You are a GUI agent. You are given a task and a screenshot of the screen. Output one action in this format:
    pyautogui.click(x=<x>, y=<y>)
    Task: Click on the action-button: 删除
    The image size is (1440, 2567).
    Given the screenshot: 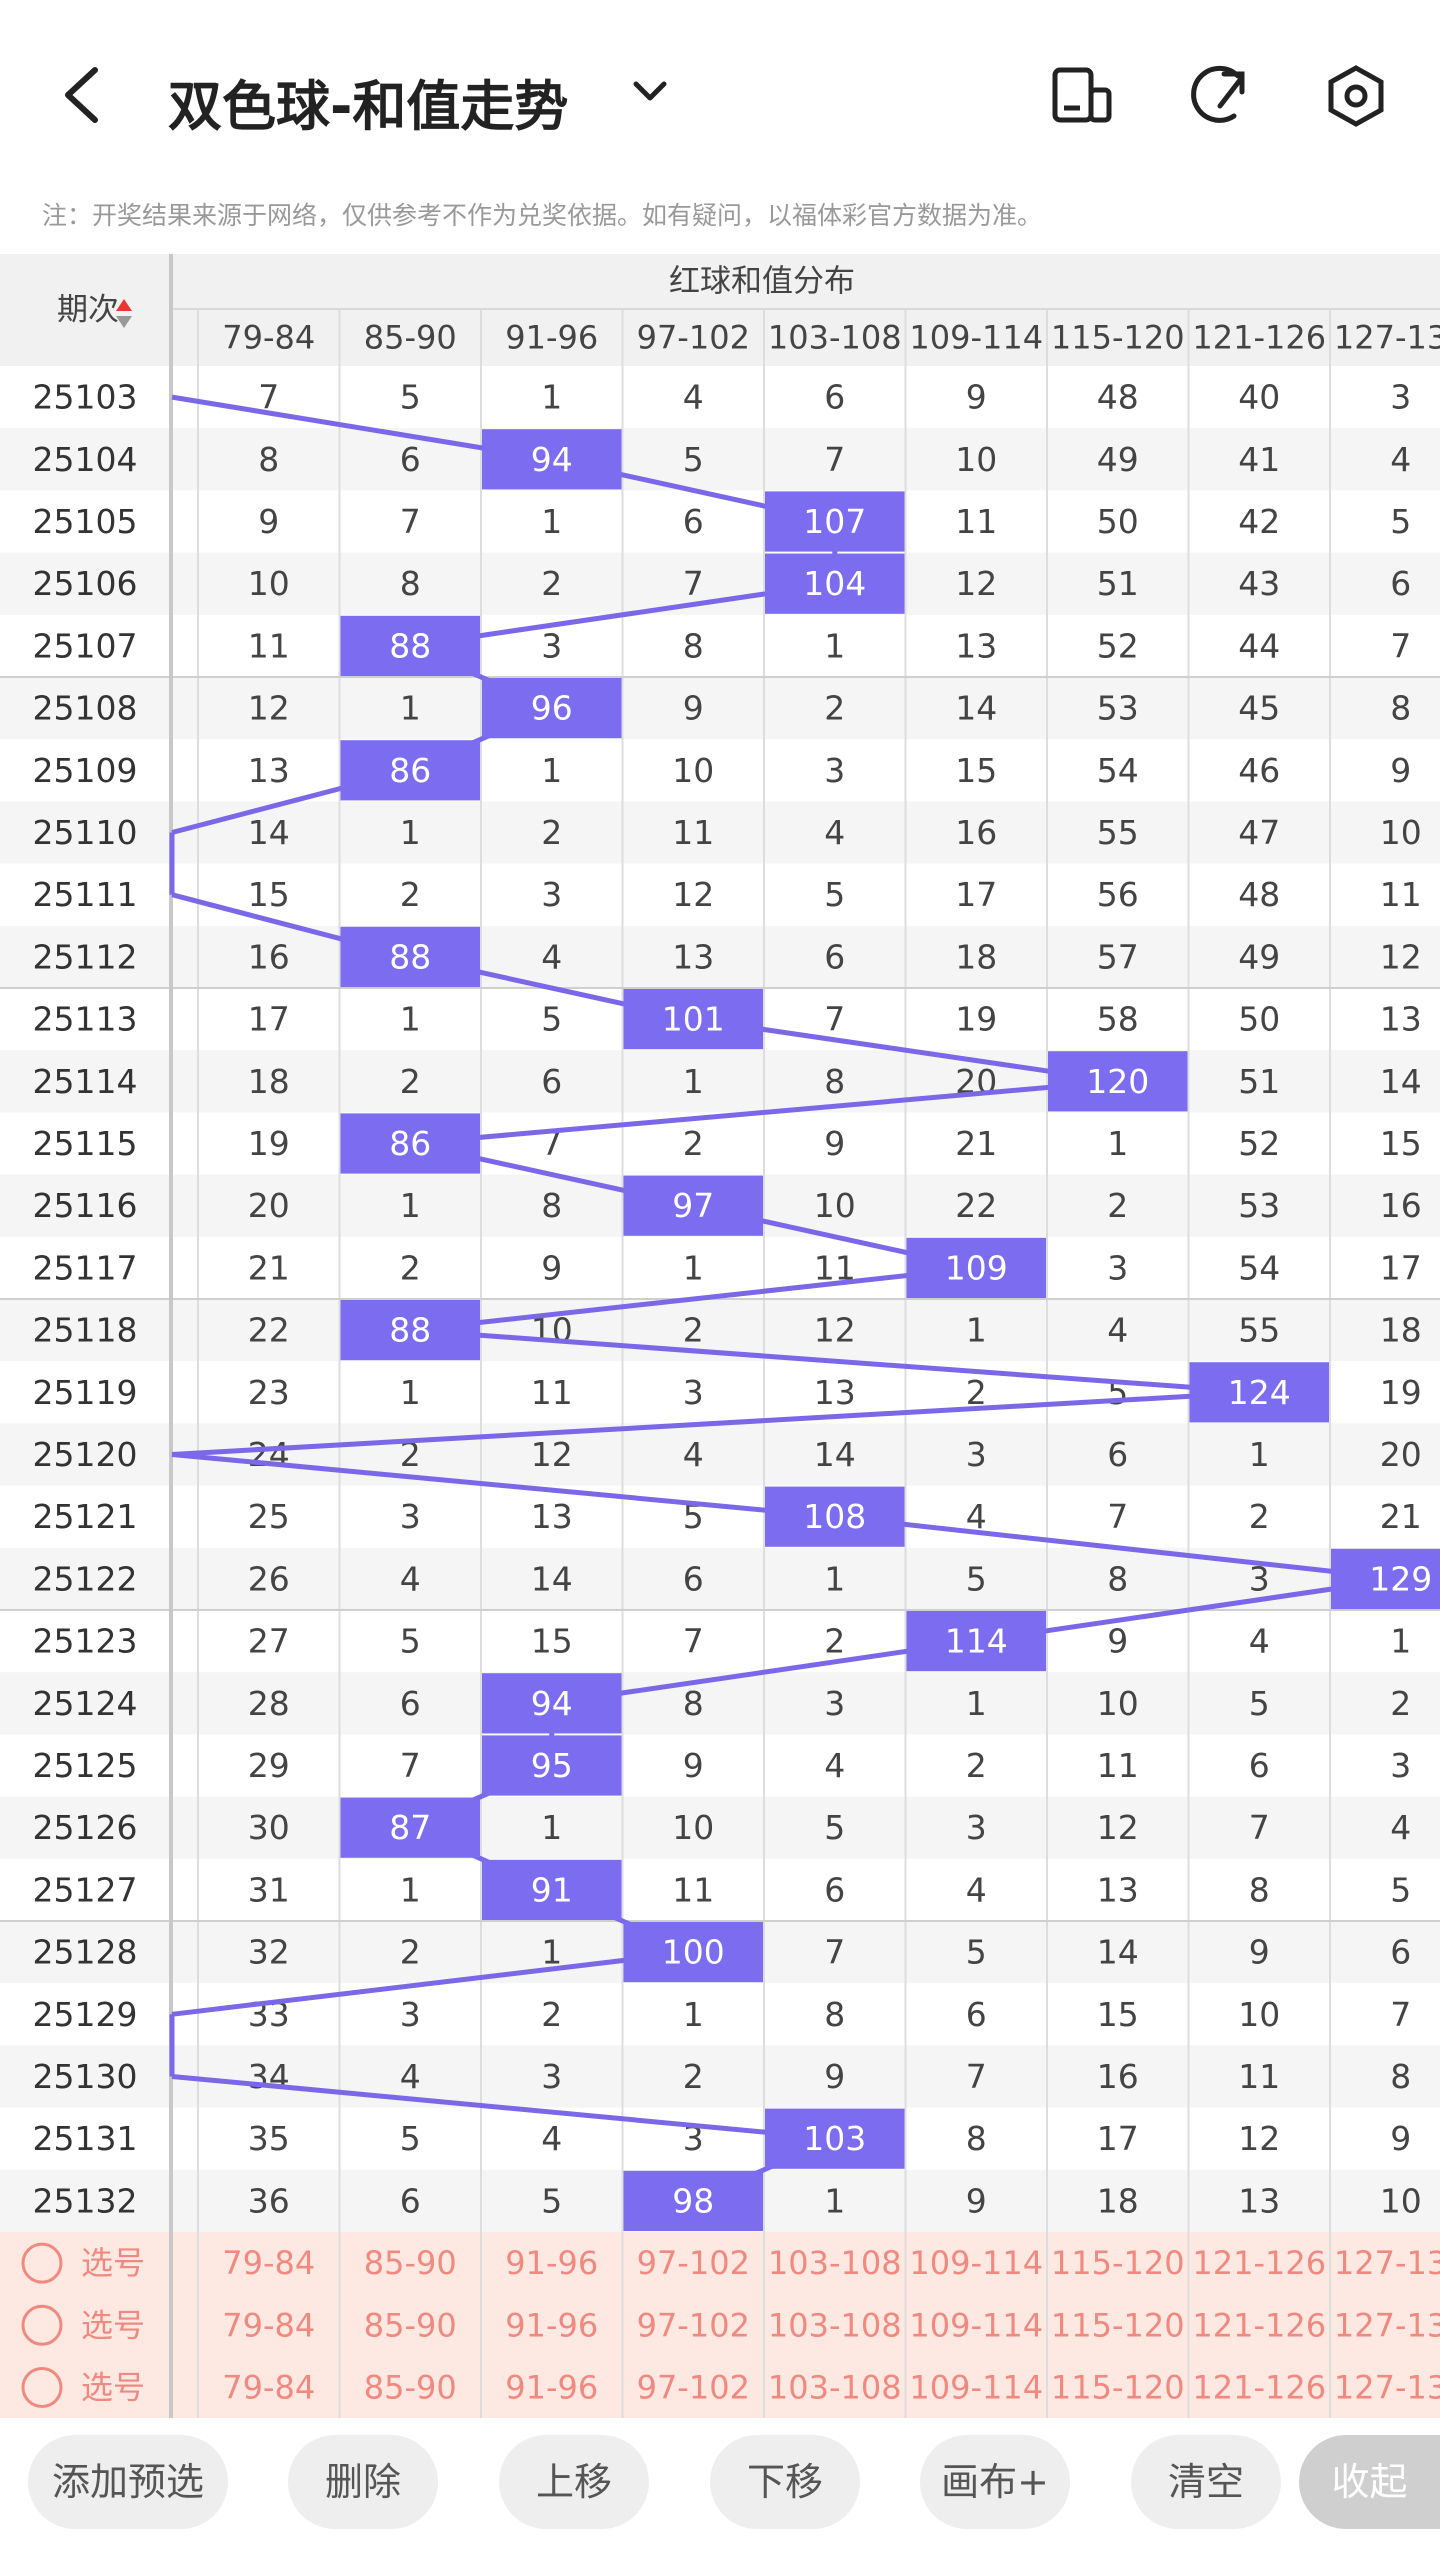 What is the action you would take?
    pyautogui.click(x=363, y=2482)
    